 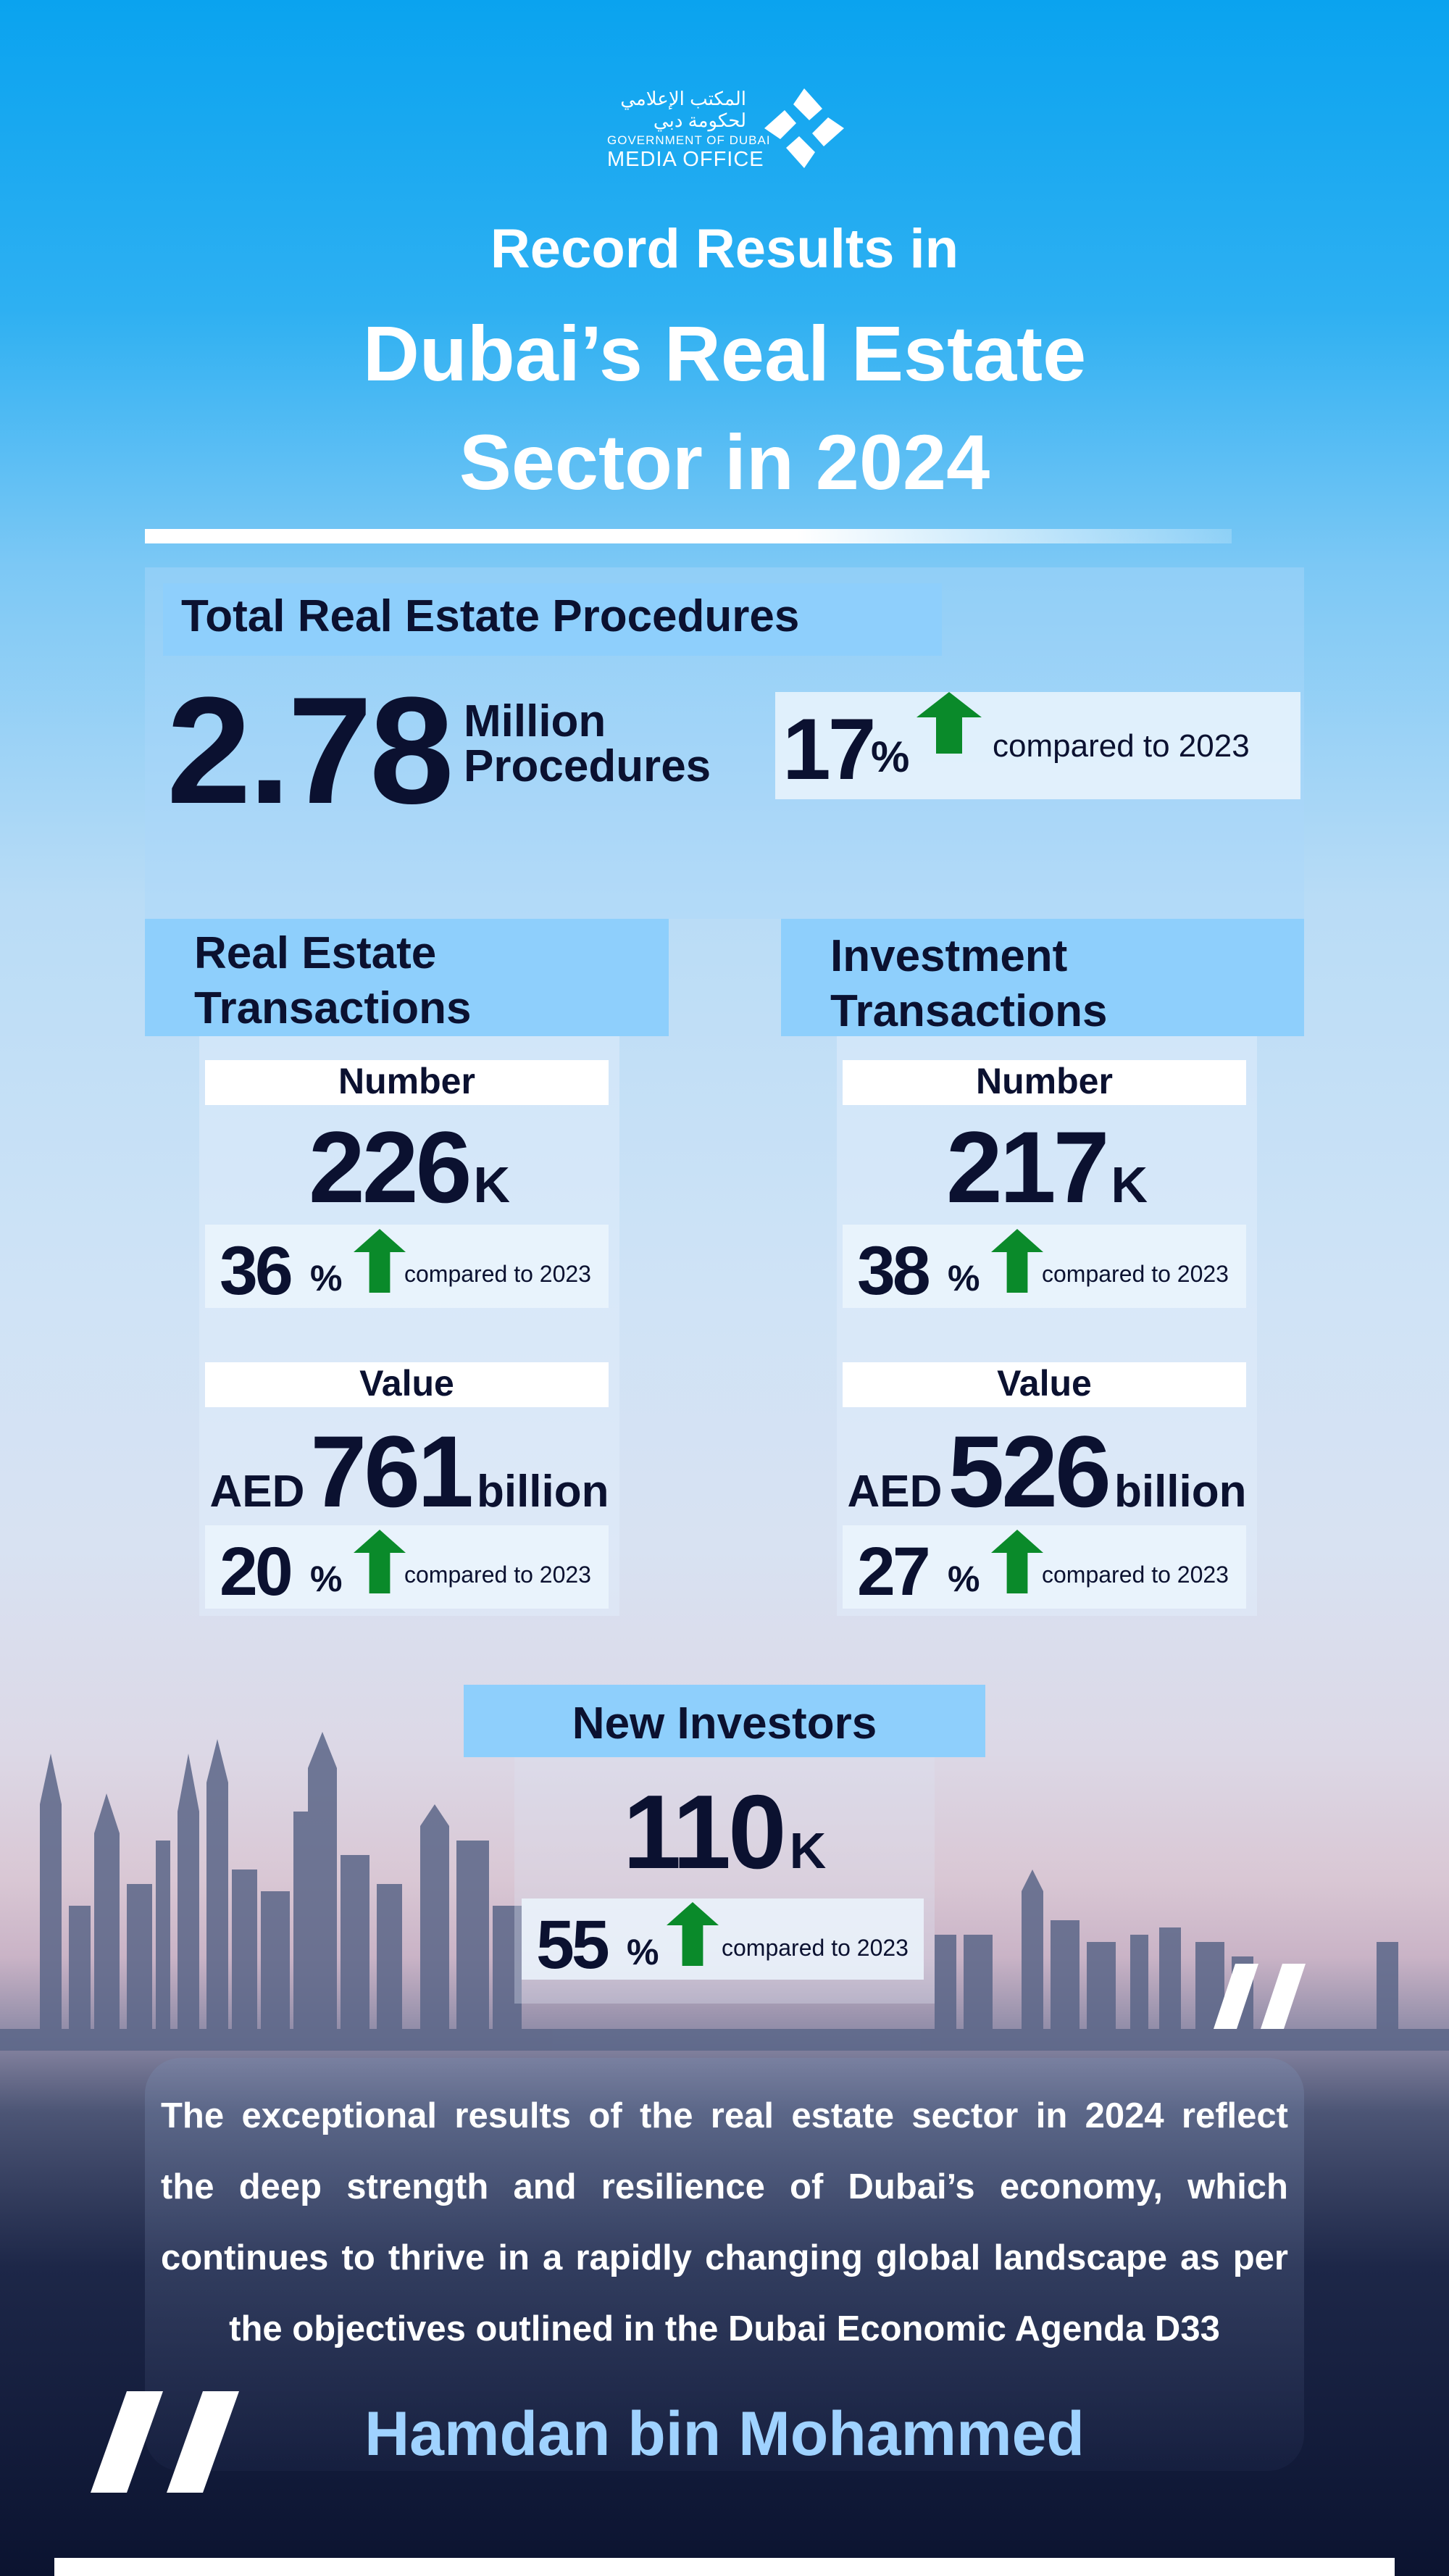 I want to click on new-investors-header-text: New Investors, so click(x=724, y=1723).